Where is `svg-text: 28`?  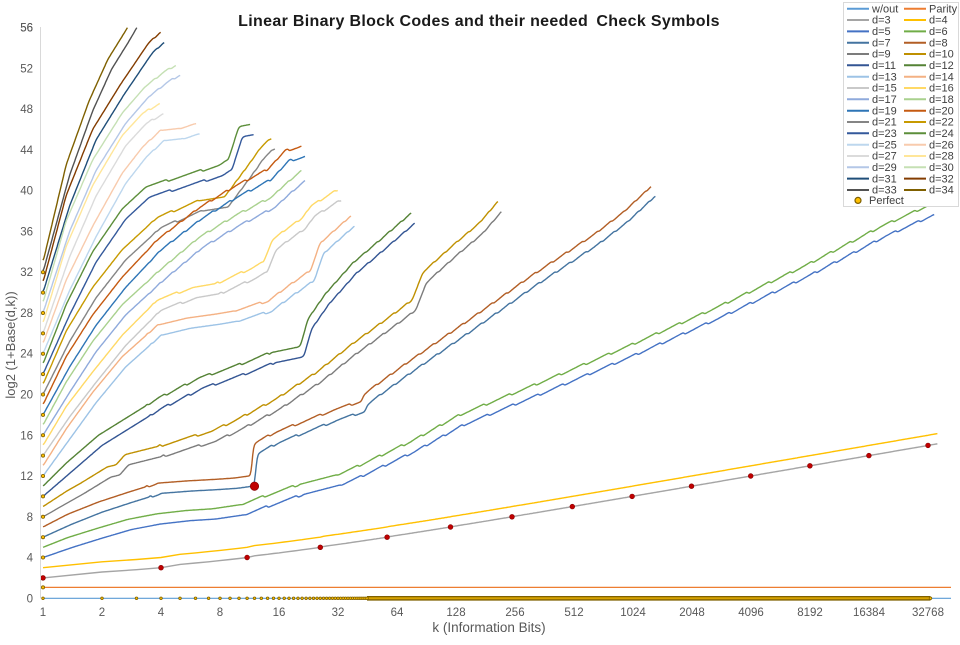 svg-text: 28 is located at coordinates (26, 314).